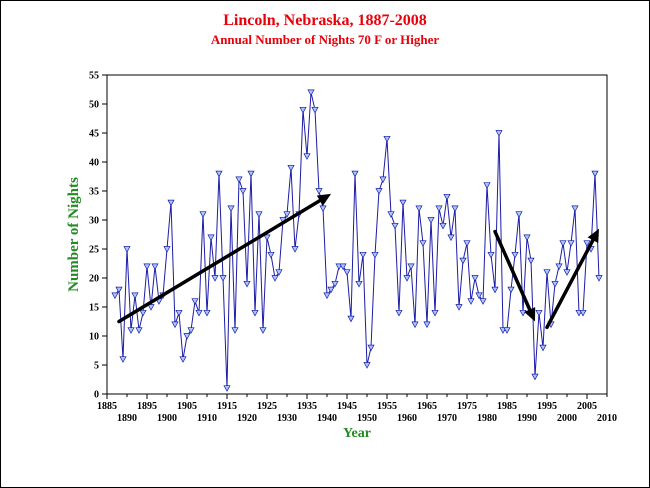 The width and height of the screenshot is (650, 488). Describe the element at coordinates (94, 279) in the screenshot. I see `y-tick-label: 20` at that location.